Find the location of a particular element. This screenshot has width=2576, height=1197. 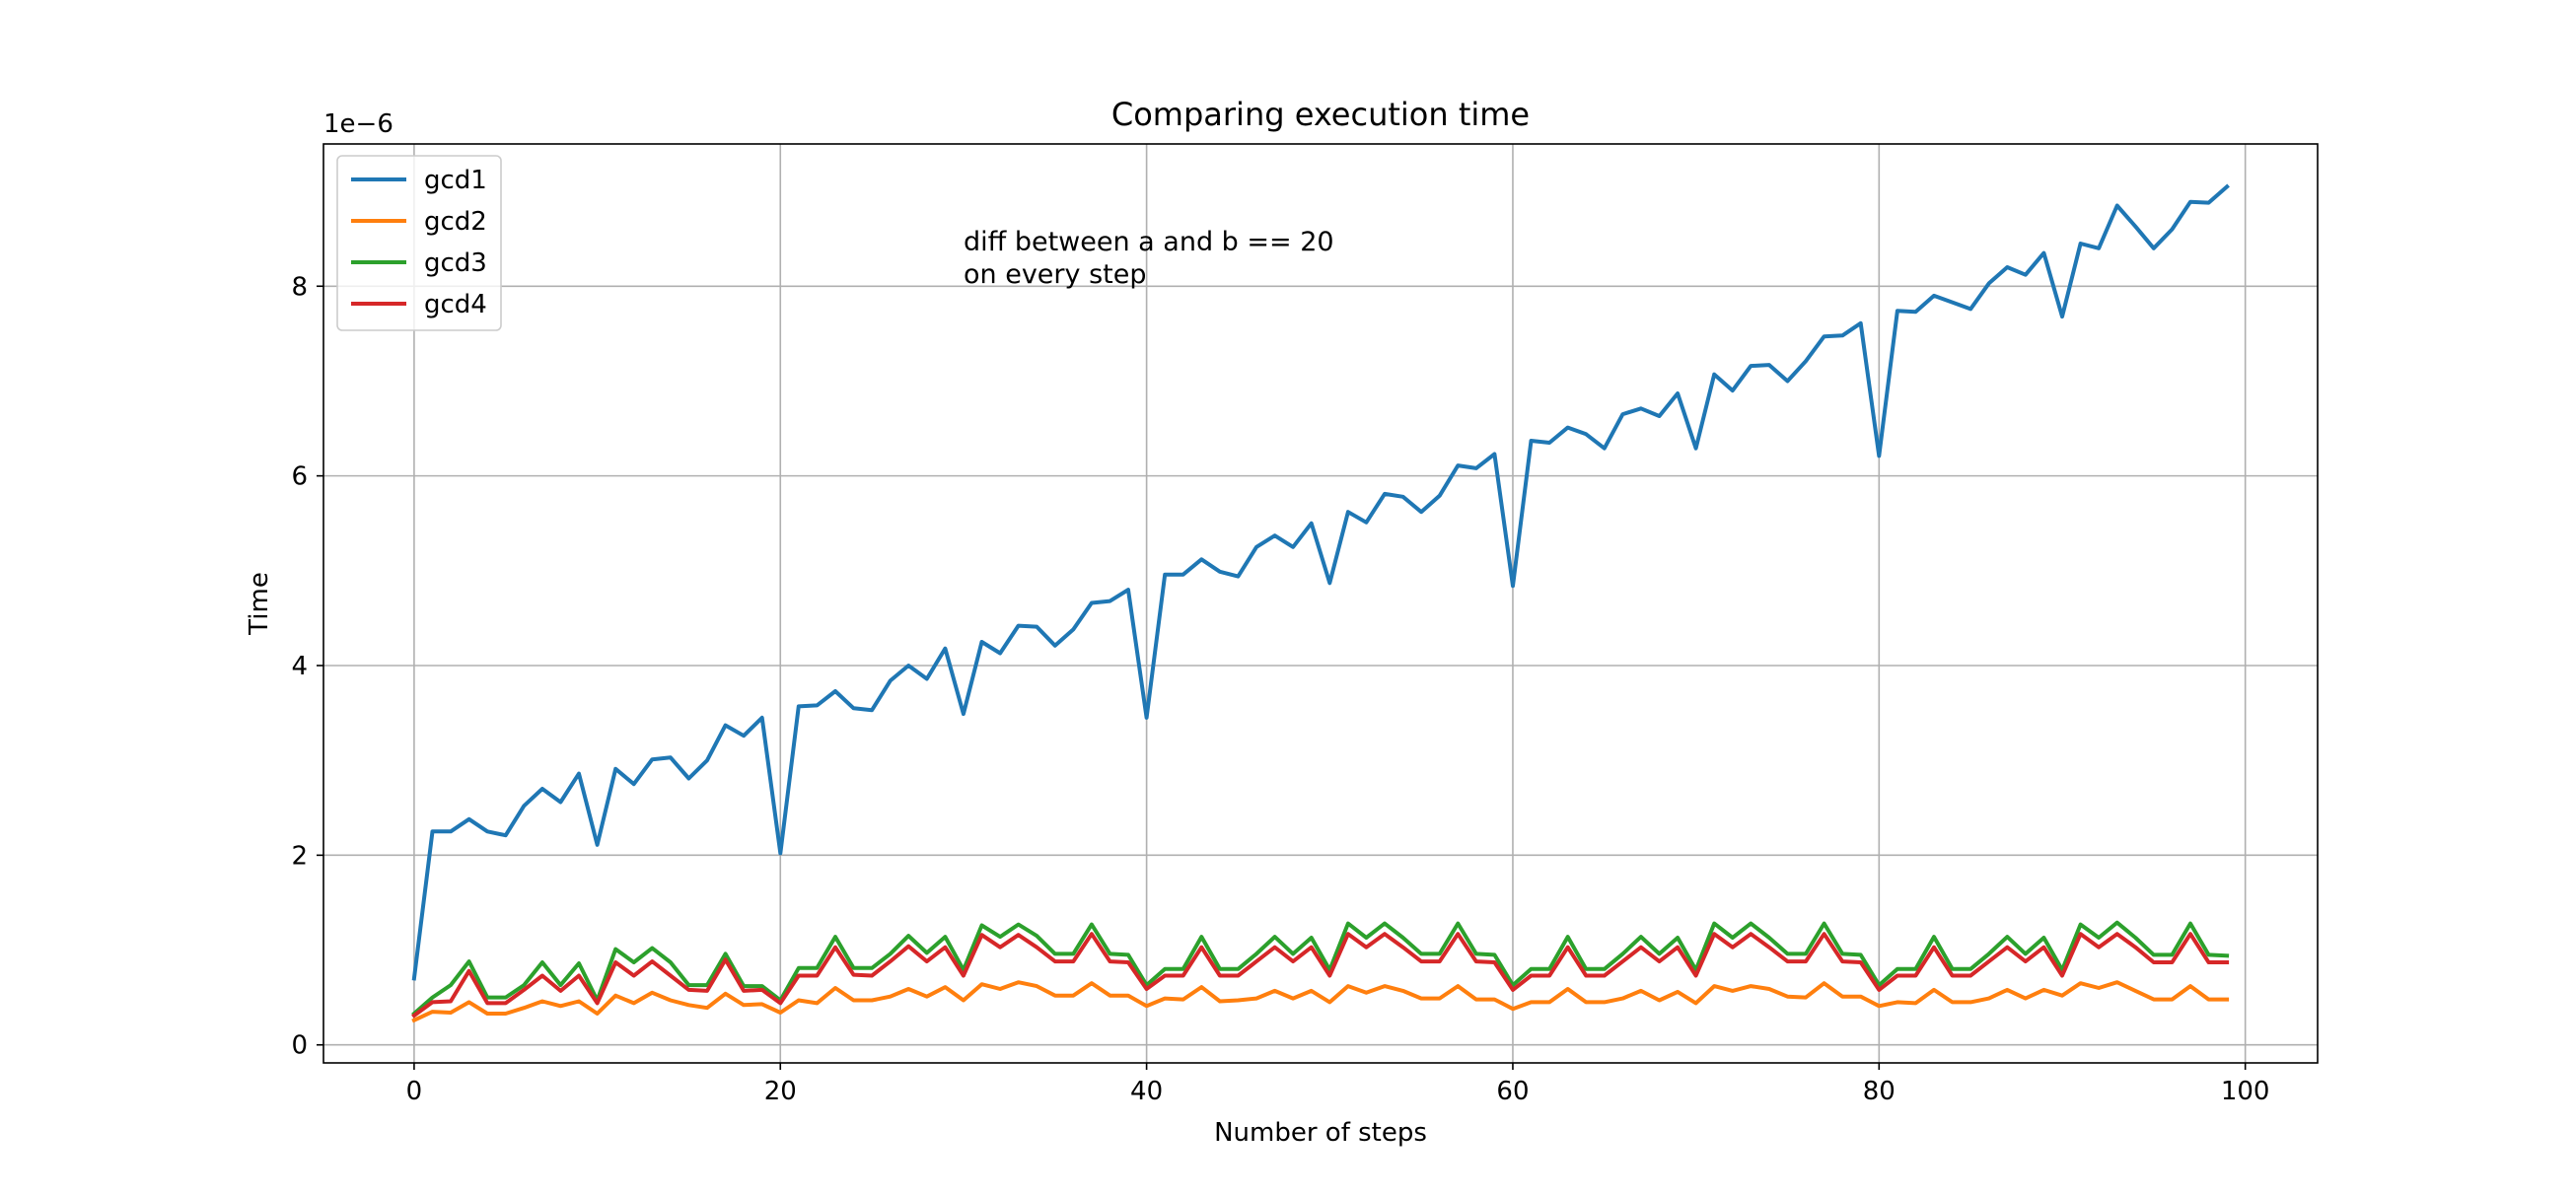

chart-title: Comparing execution time is located at coordinates (1321, 115).